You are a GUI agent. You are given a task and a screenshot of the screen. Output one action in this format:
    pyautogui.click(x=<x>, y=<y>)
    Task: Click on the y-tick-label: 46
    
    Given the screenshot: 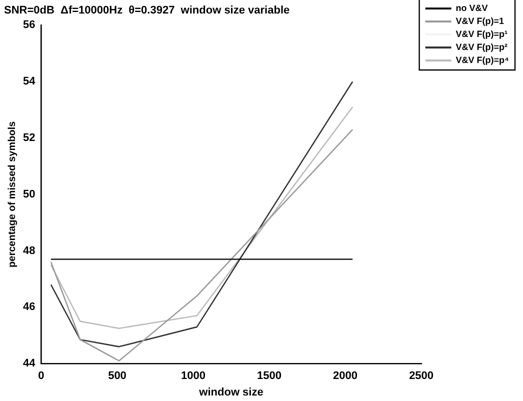 What is the action you would take?
    pyautogui.click(x=29, y=307)
    